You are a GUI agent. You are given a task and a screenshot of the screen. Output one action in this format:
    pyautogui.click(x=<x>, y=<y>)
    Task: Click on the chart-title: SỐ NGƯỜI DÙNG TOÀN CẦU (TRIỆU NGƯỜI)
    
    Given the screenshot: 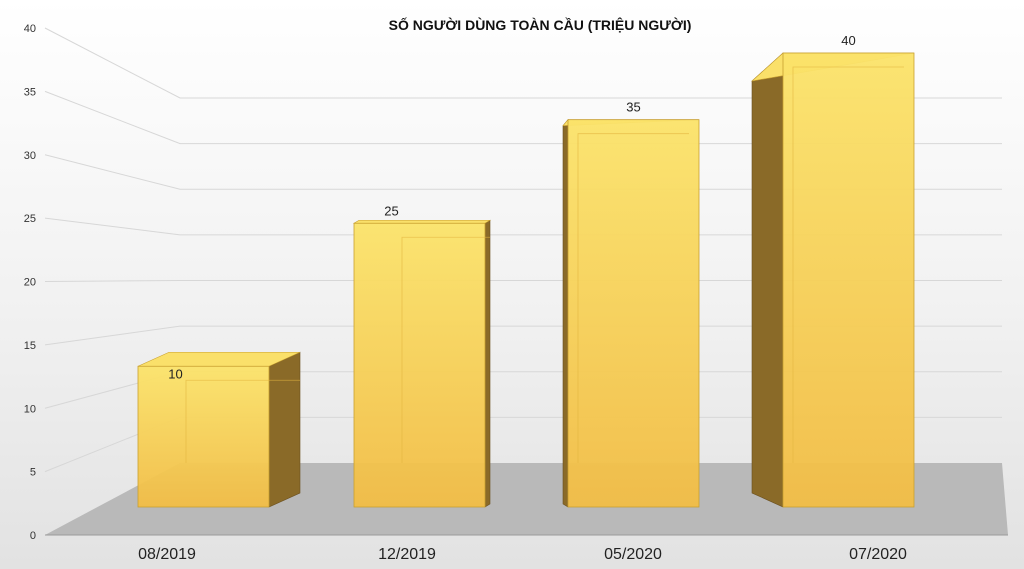 What is the action you would take?
    pyautogui.click(x=540, y=24)
    